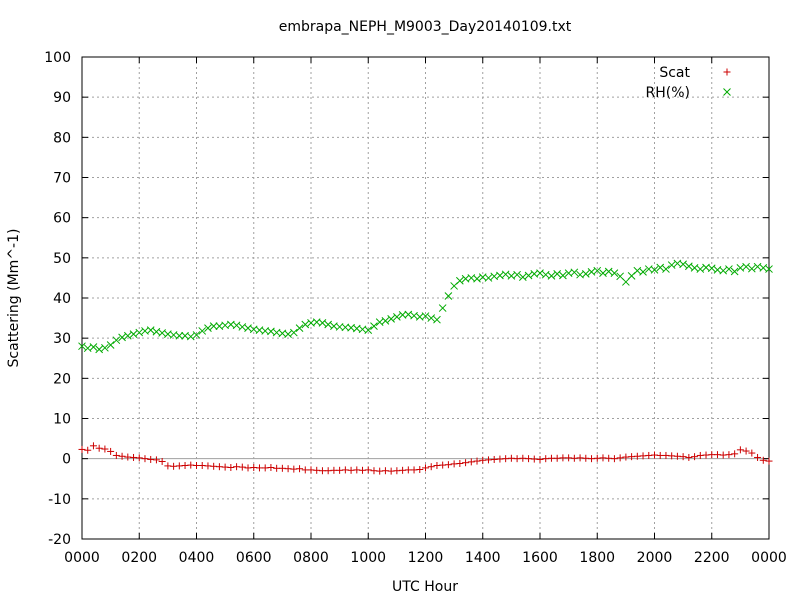 The width and height of the screenshot is (800, 600). I want to click on y-tick-label: 60, so click(62, 219).